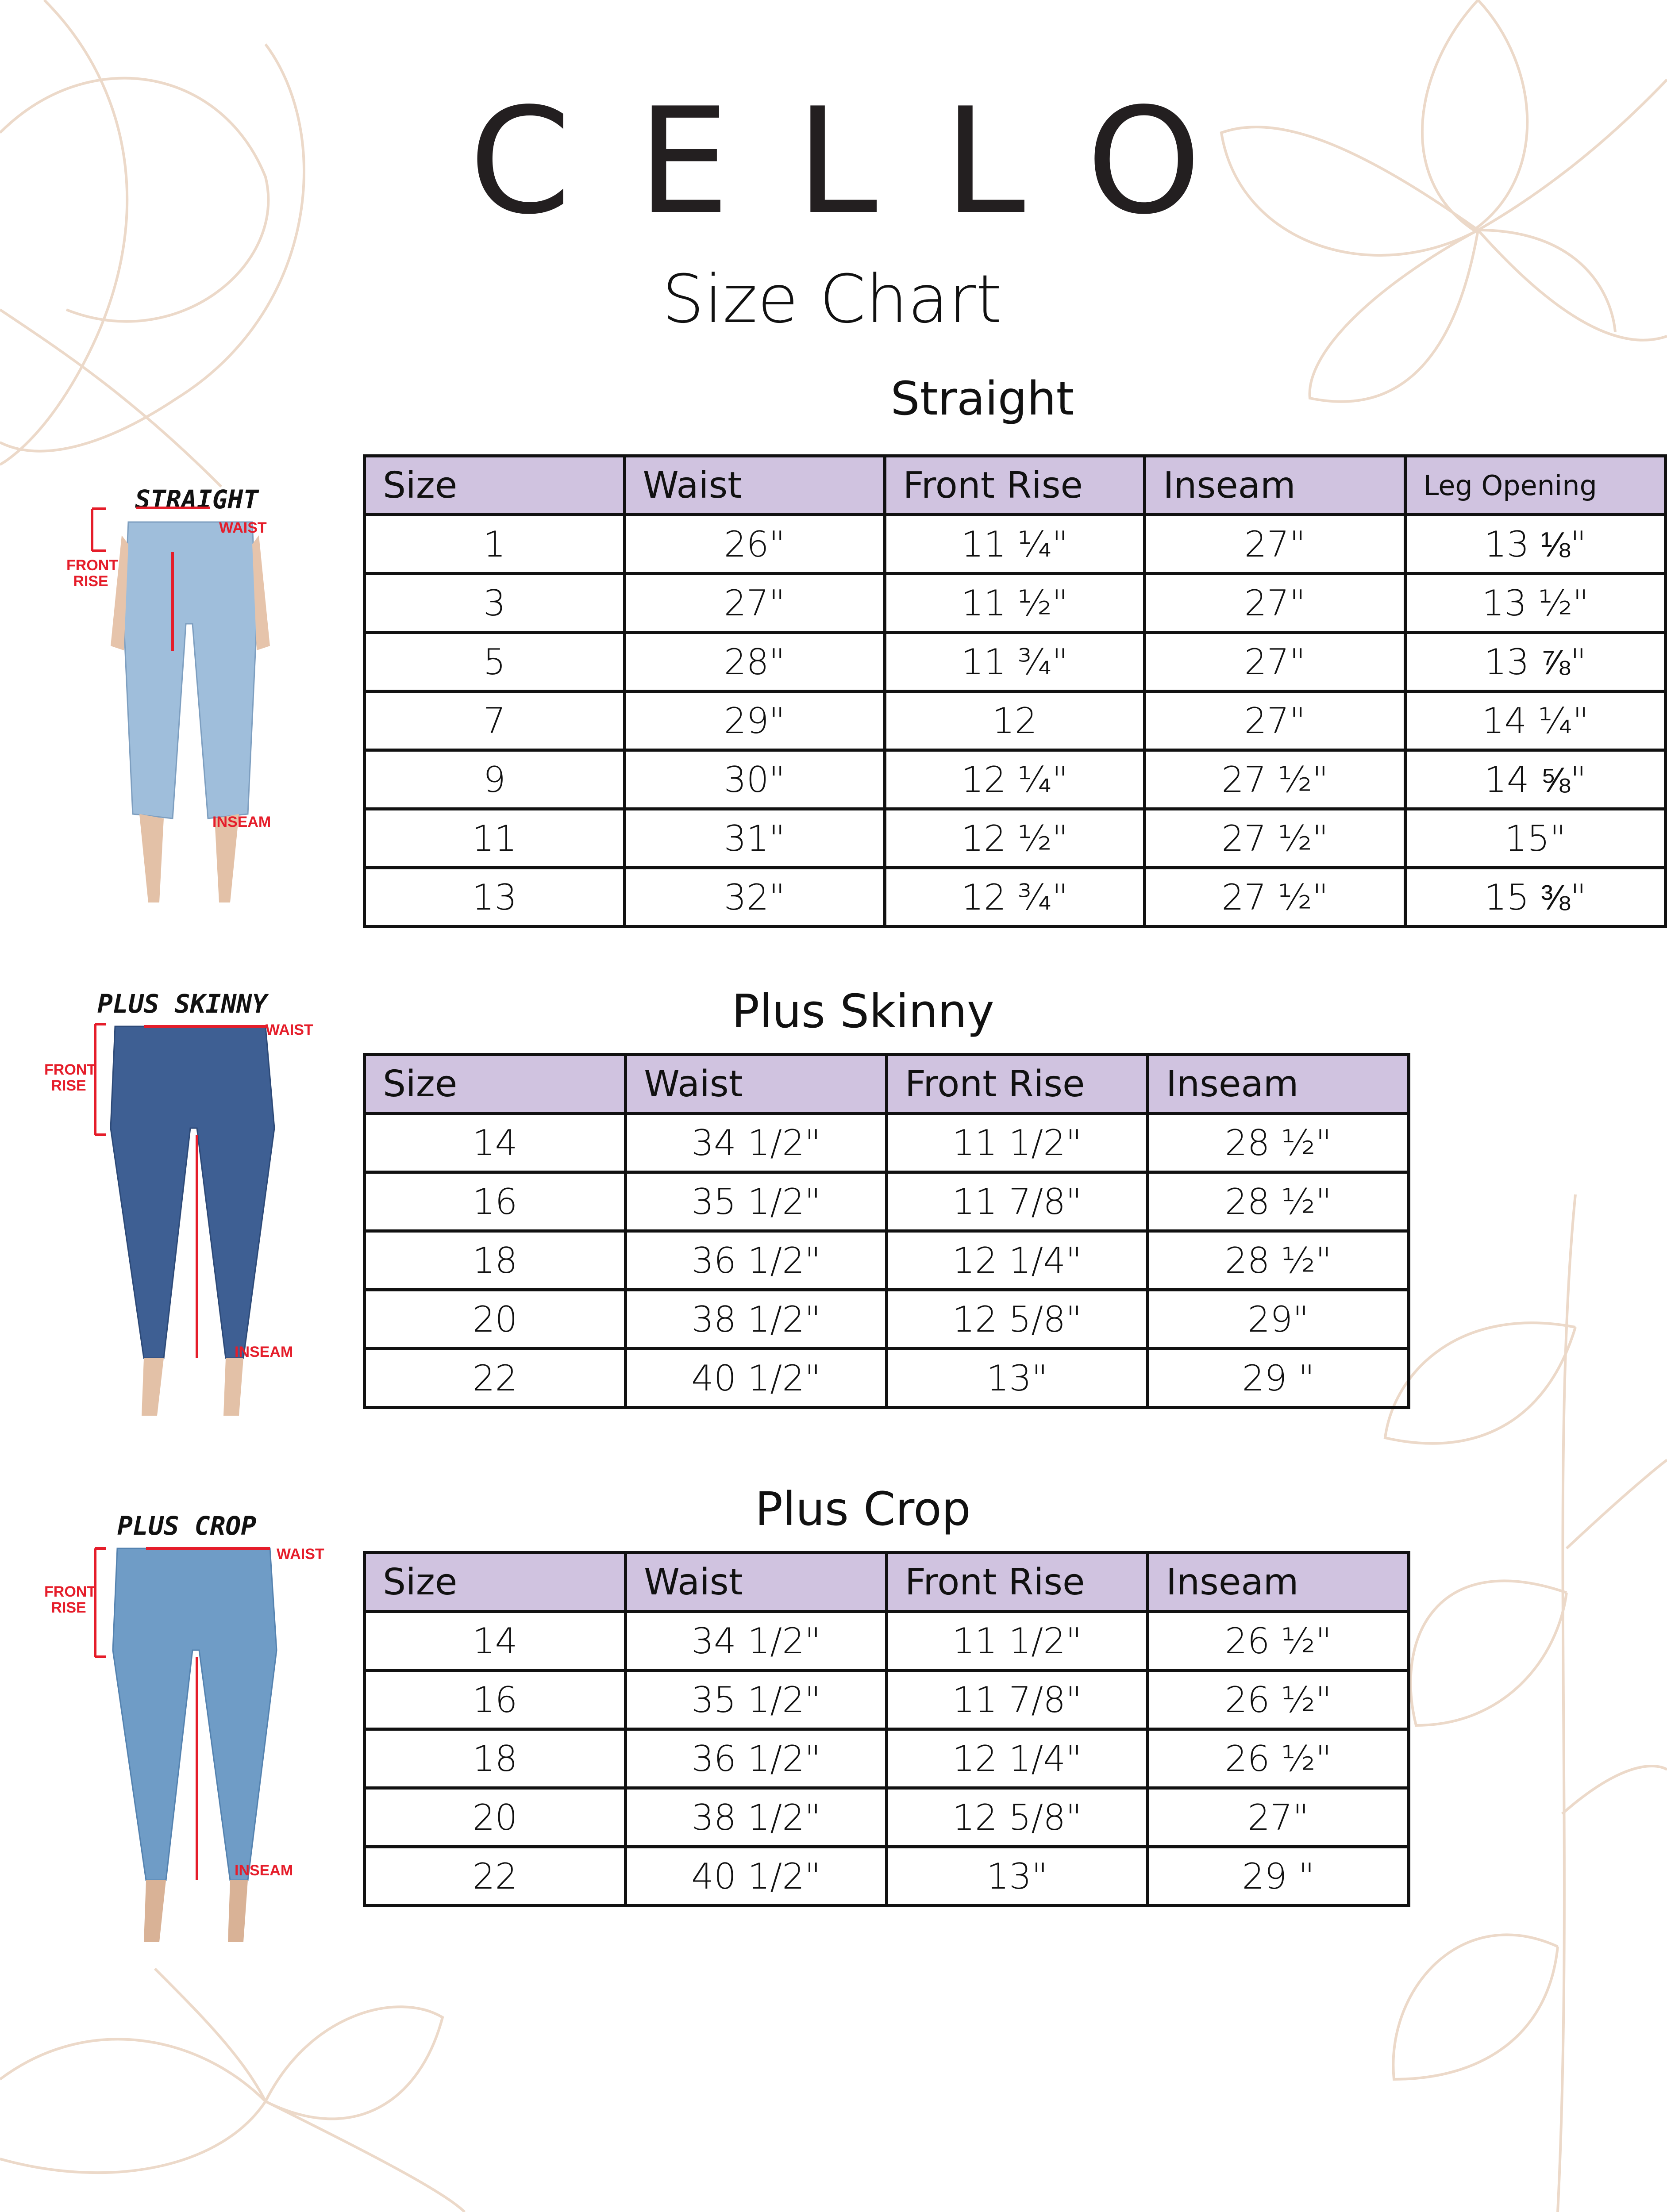 This screenshot has height=2212, width=1667. Describe the element at coordinates (1535, 721) in the screenshot. I see `table-cell: 14 ¼"` at that location.